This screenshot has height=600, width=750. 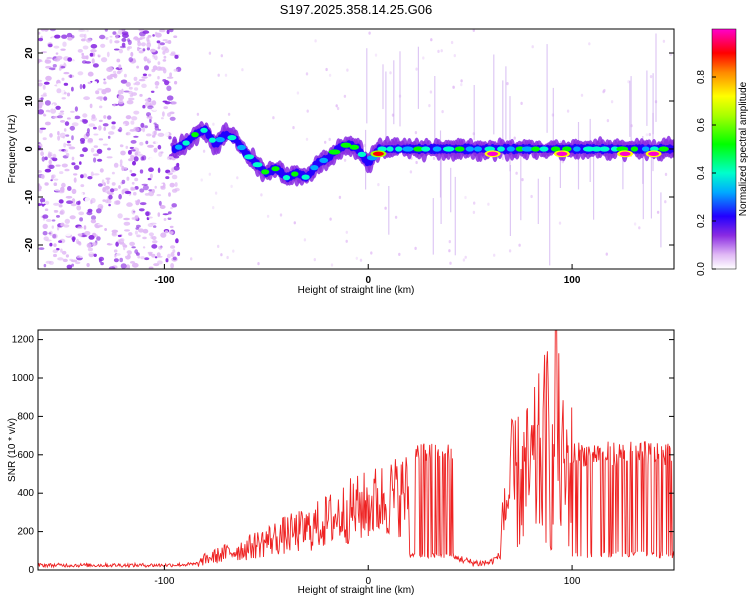 I want to click on y-tick-label: 800, so click(x=25, y=416).